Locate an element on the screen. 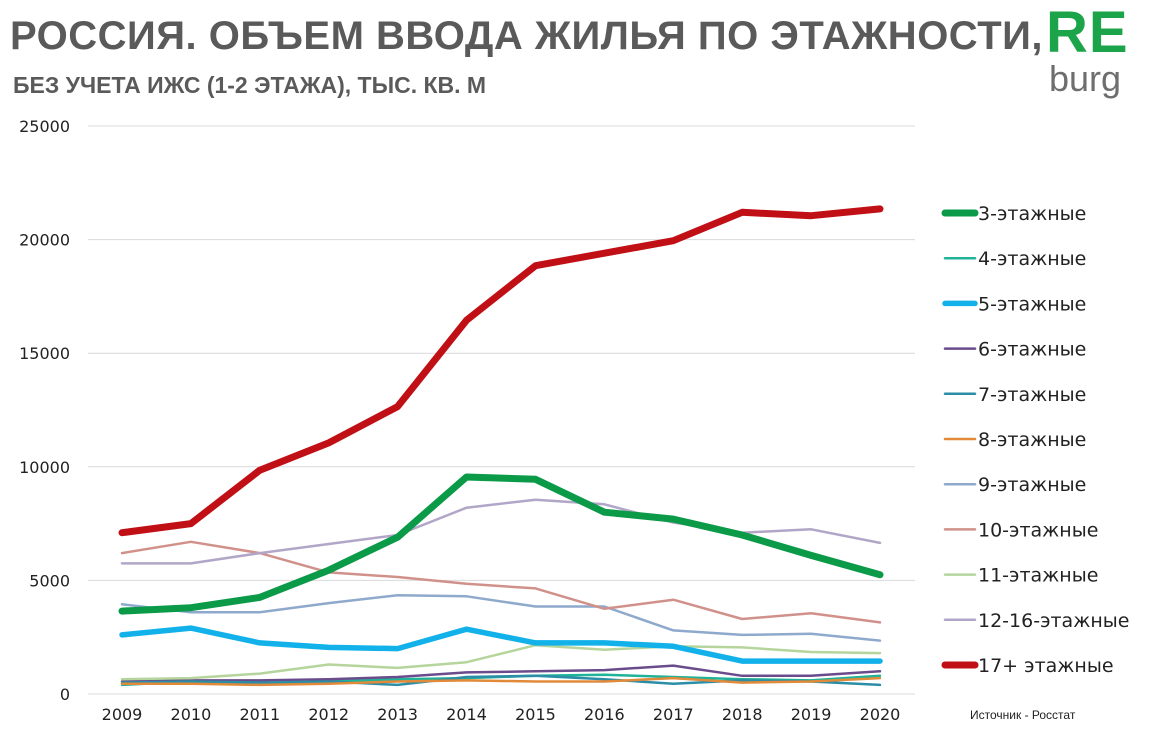  y-tick-label: 20000 is located at coordinates (44, 240).